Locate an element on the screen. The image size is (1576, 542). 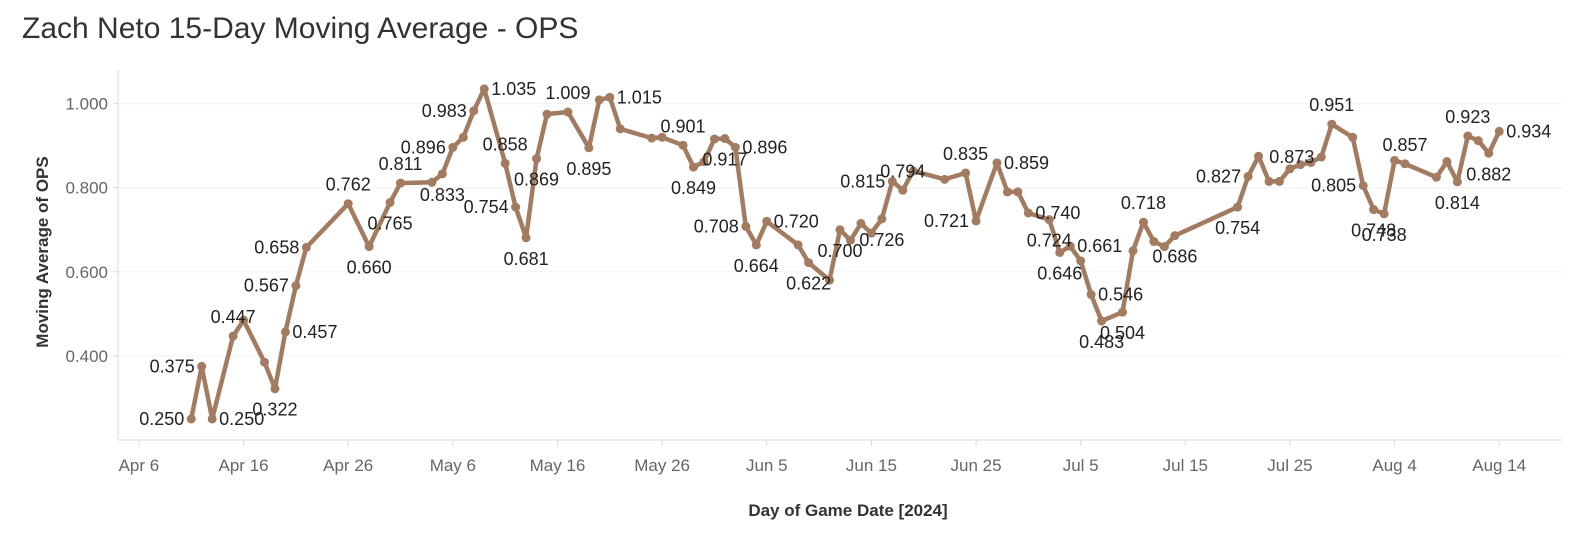
data-label: 0.622 is located at coordinates (808, 284).